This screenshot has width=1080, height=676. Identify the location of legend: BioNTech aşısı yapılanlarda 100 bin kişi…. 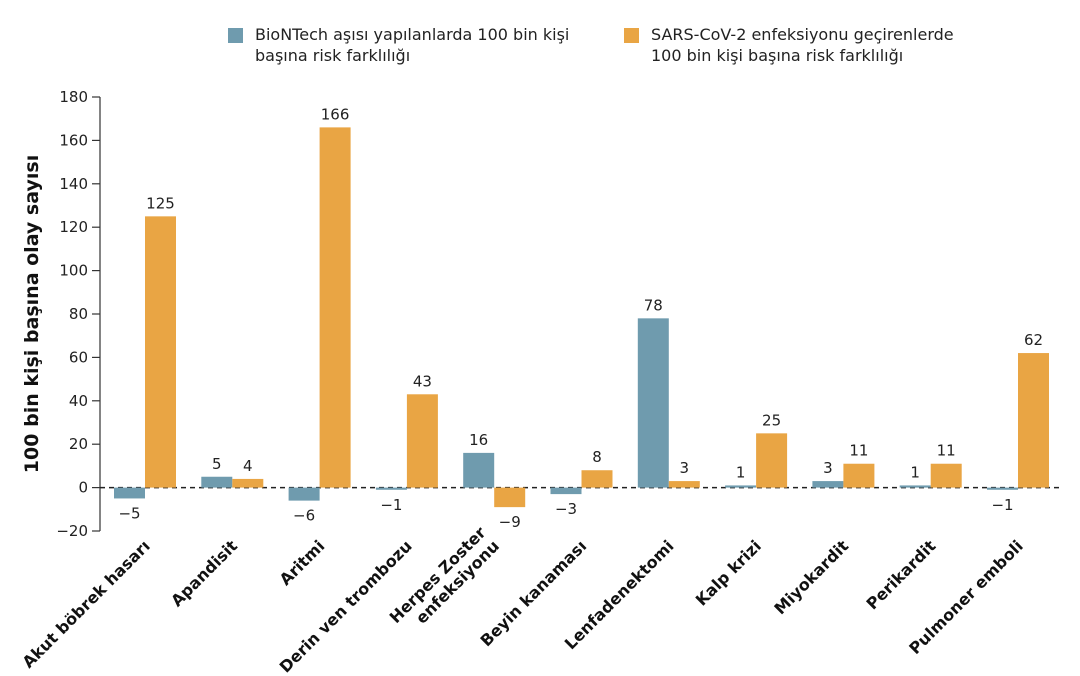
(608, 49).